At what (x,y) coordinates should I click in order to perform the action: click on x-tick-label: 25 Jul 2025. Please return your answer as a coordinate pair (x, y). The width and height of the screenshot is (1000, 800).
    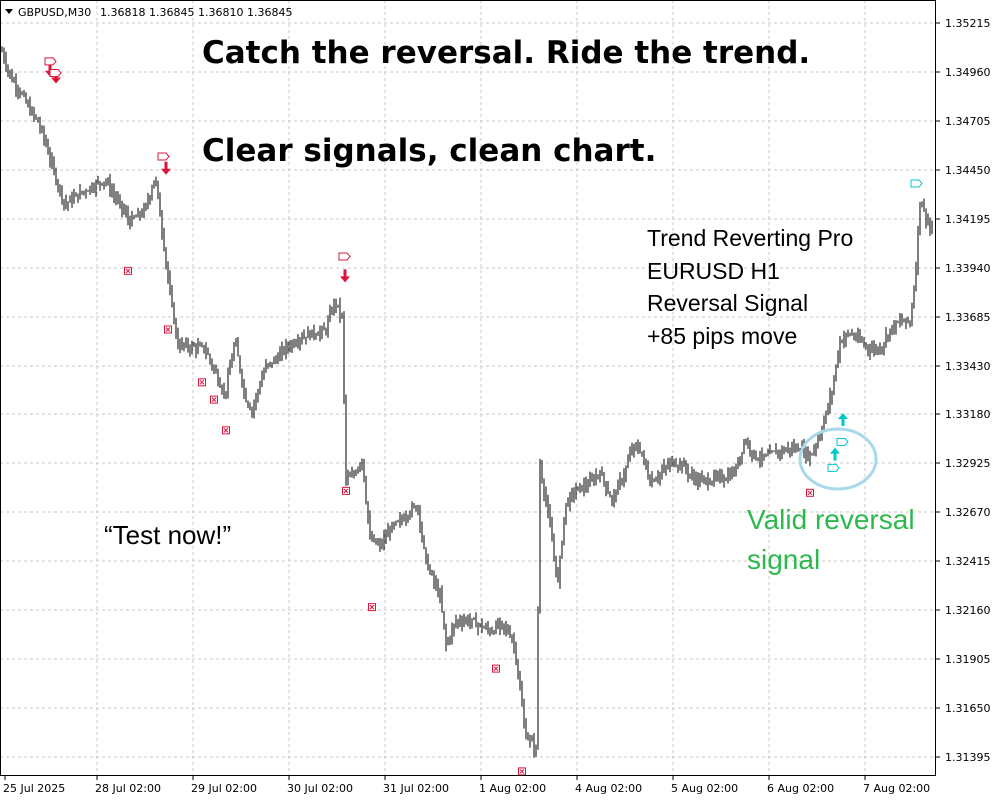
    Looking at the image, I should click on (34, 788).